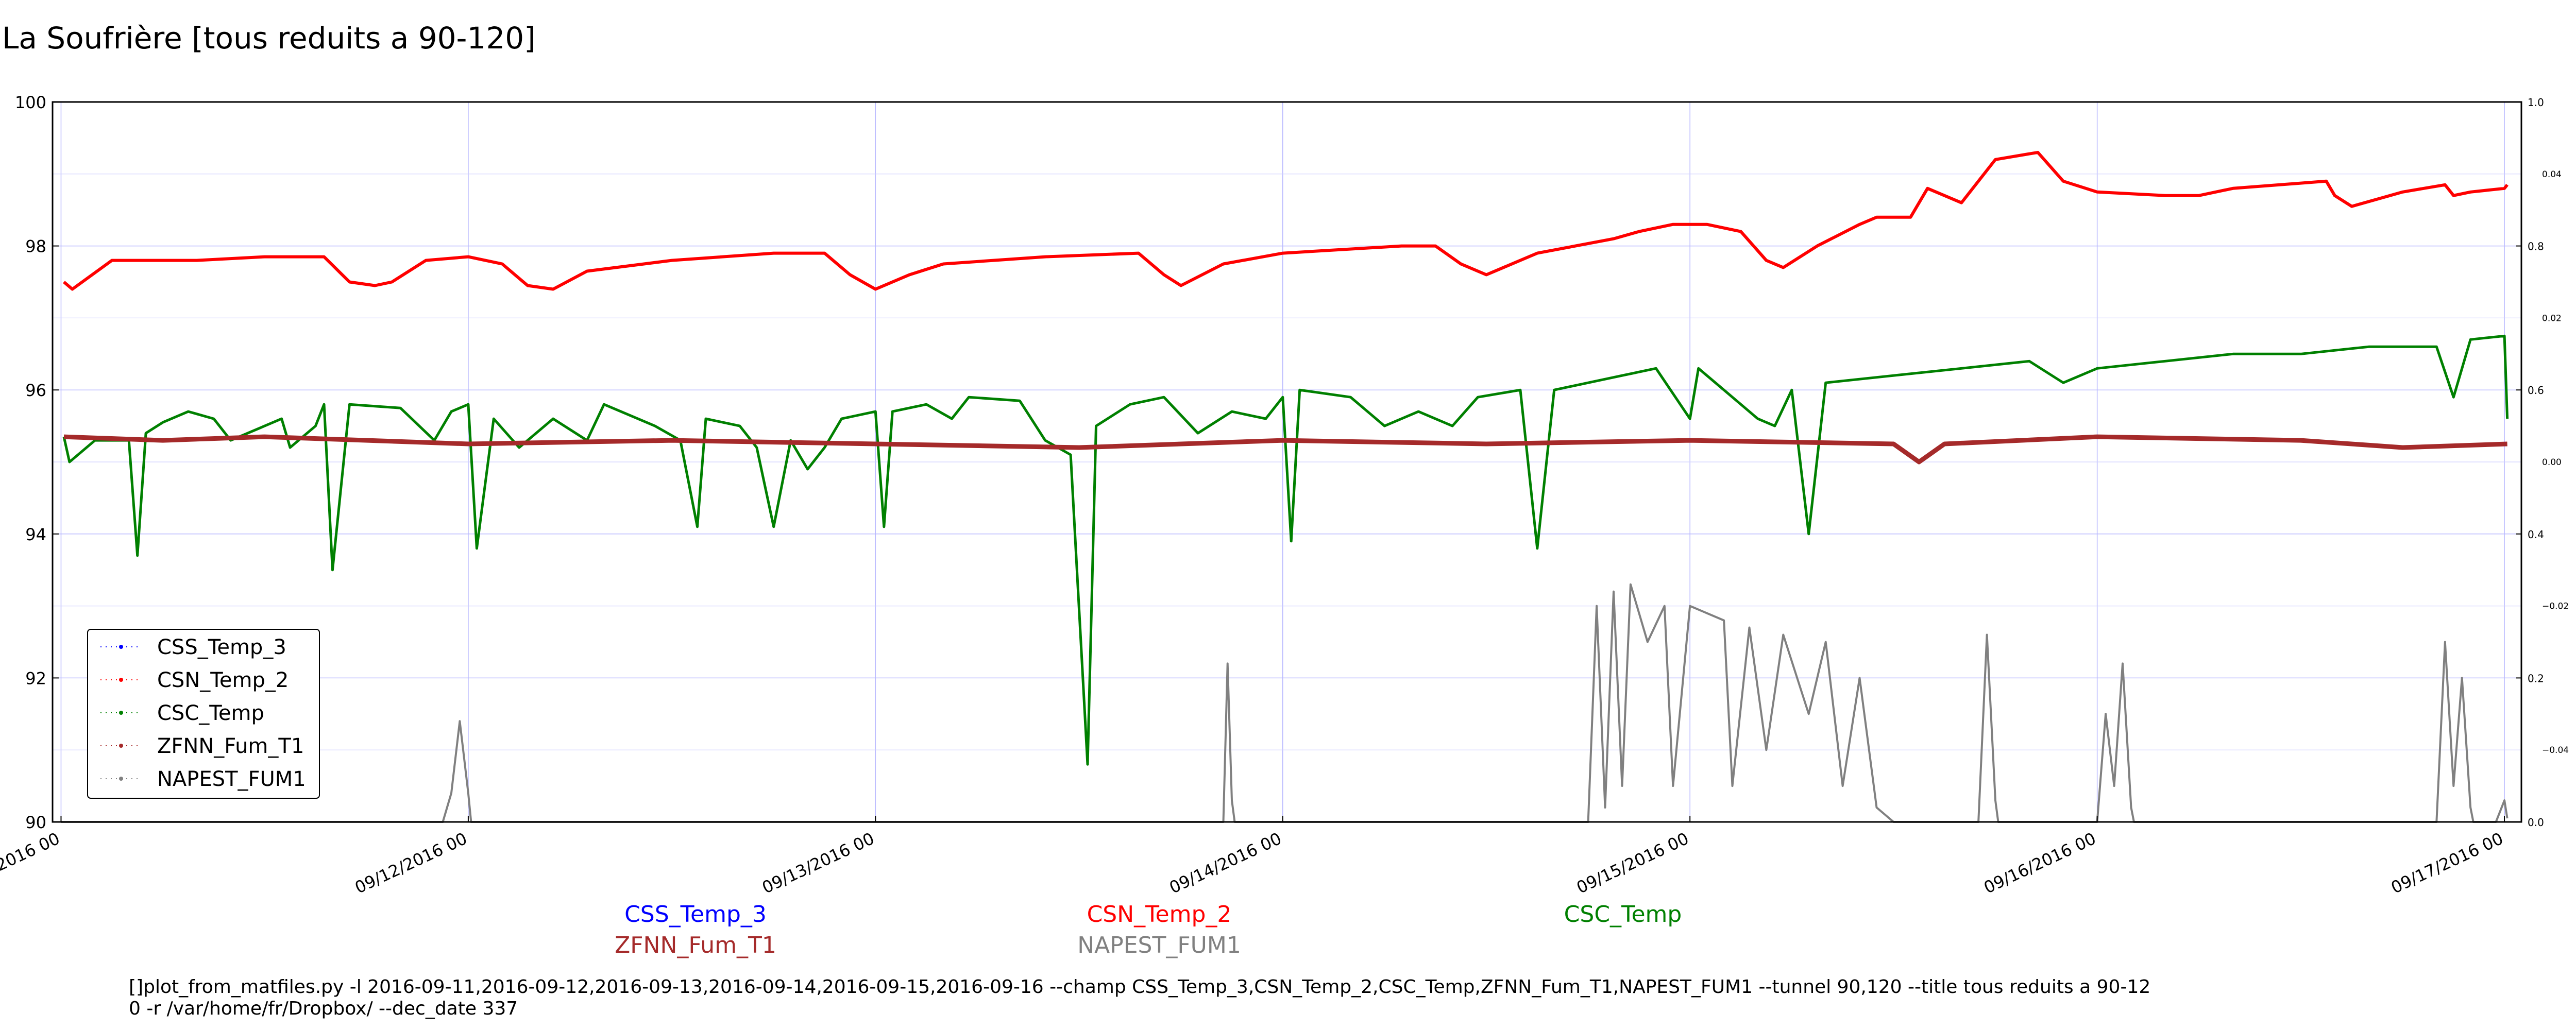  What do you see at coordinates (269, 38) in the screenshot?
I see `page-title: La Soufrière [tous reduits a 90-120]` at bounding box center [269, 38].